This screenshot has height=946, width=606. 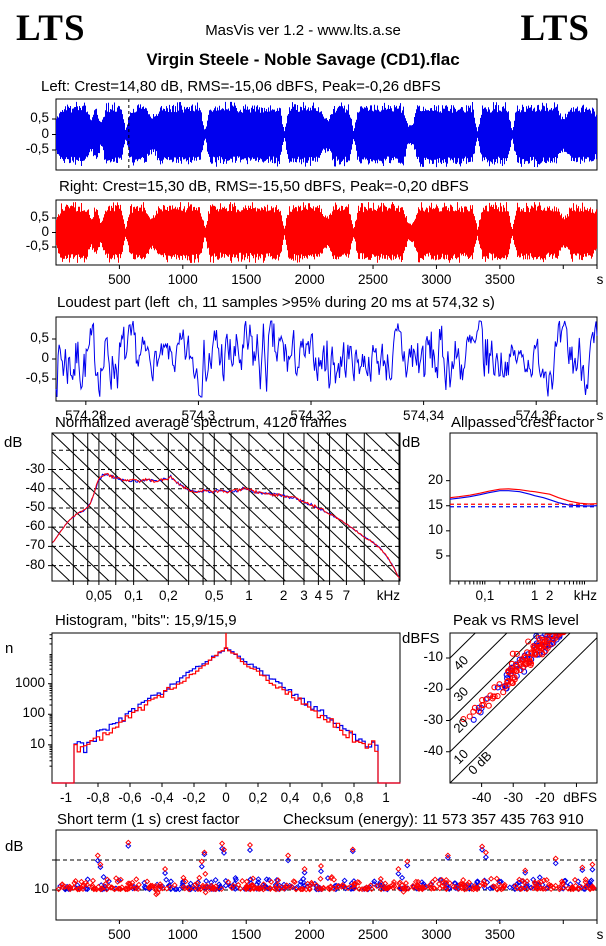 What do you see at coordinates (214, 595) in the screenshot?
I see `x-tick-label: 0,5` at bounding box center [214, 595].